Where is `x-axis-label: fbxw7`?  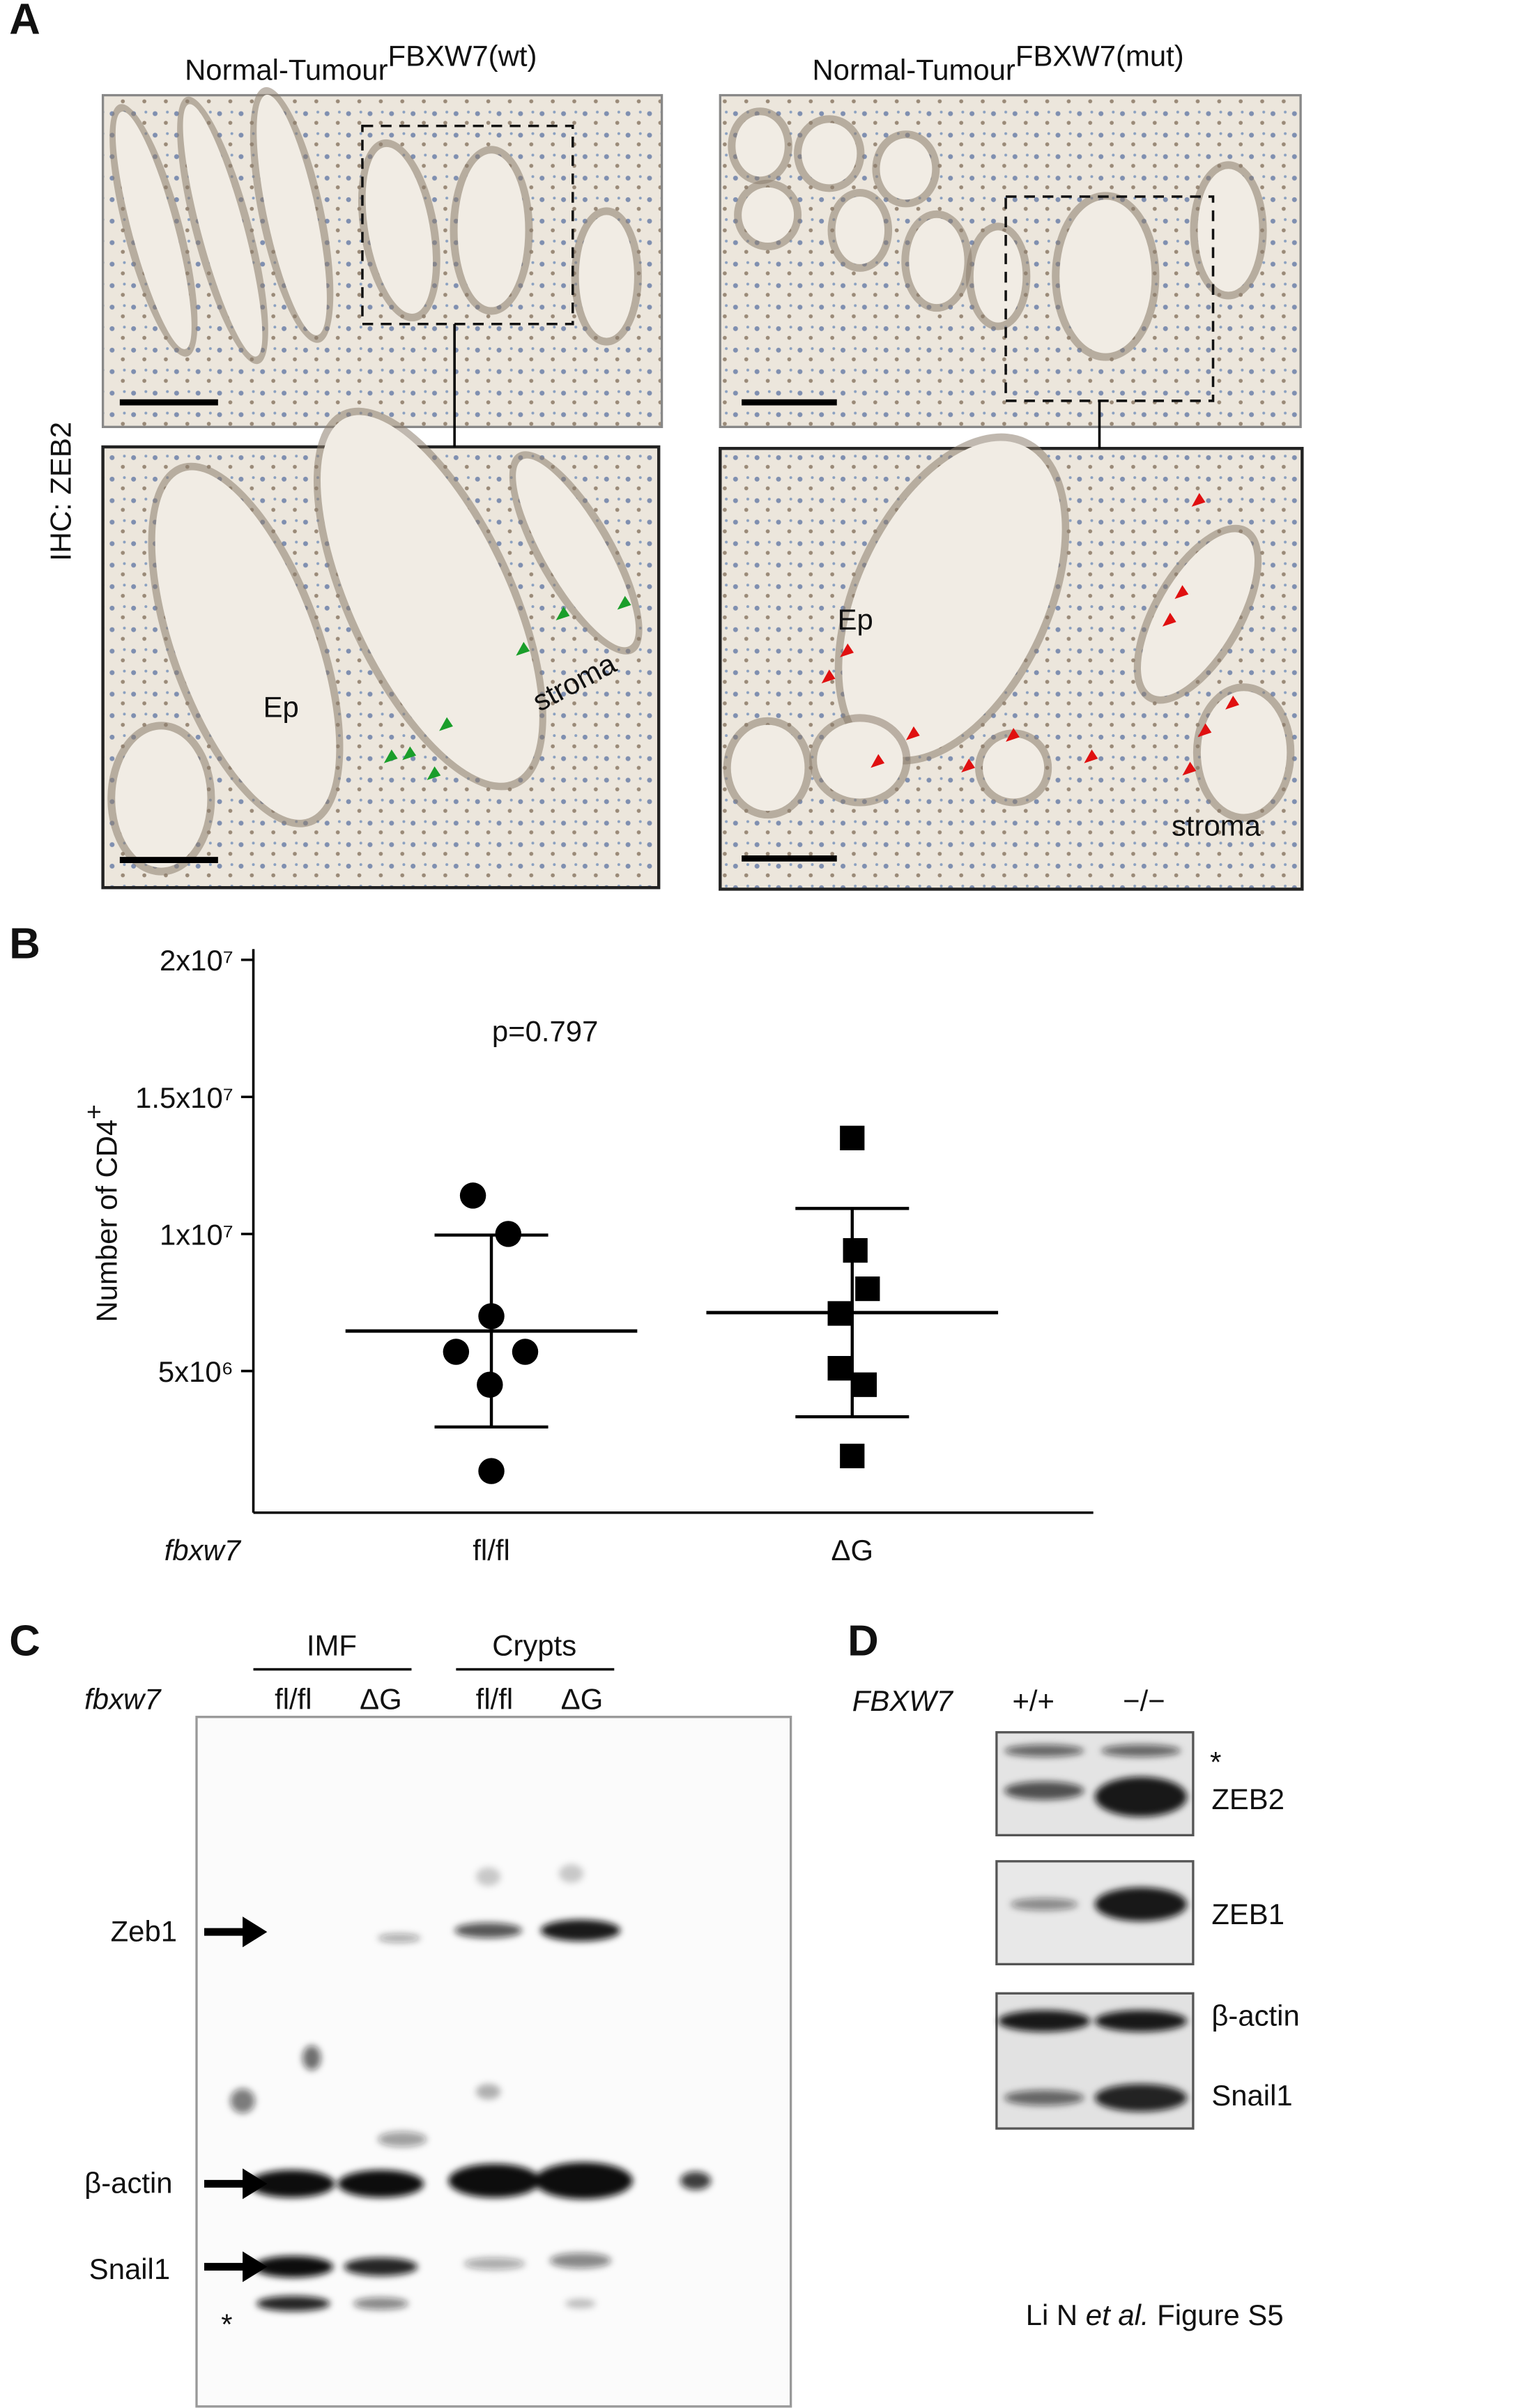 x-axis-label: fbxw7 is located at coordinates (203, 1550).